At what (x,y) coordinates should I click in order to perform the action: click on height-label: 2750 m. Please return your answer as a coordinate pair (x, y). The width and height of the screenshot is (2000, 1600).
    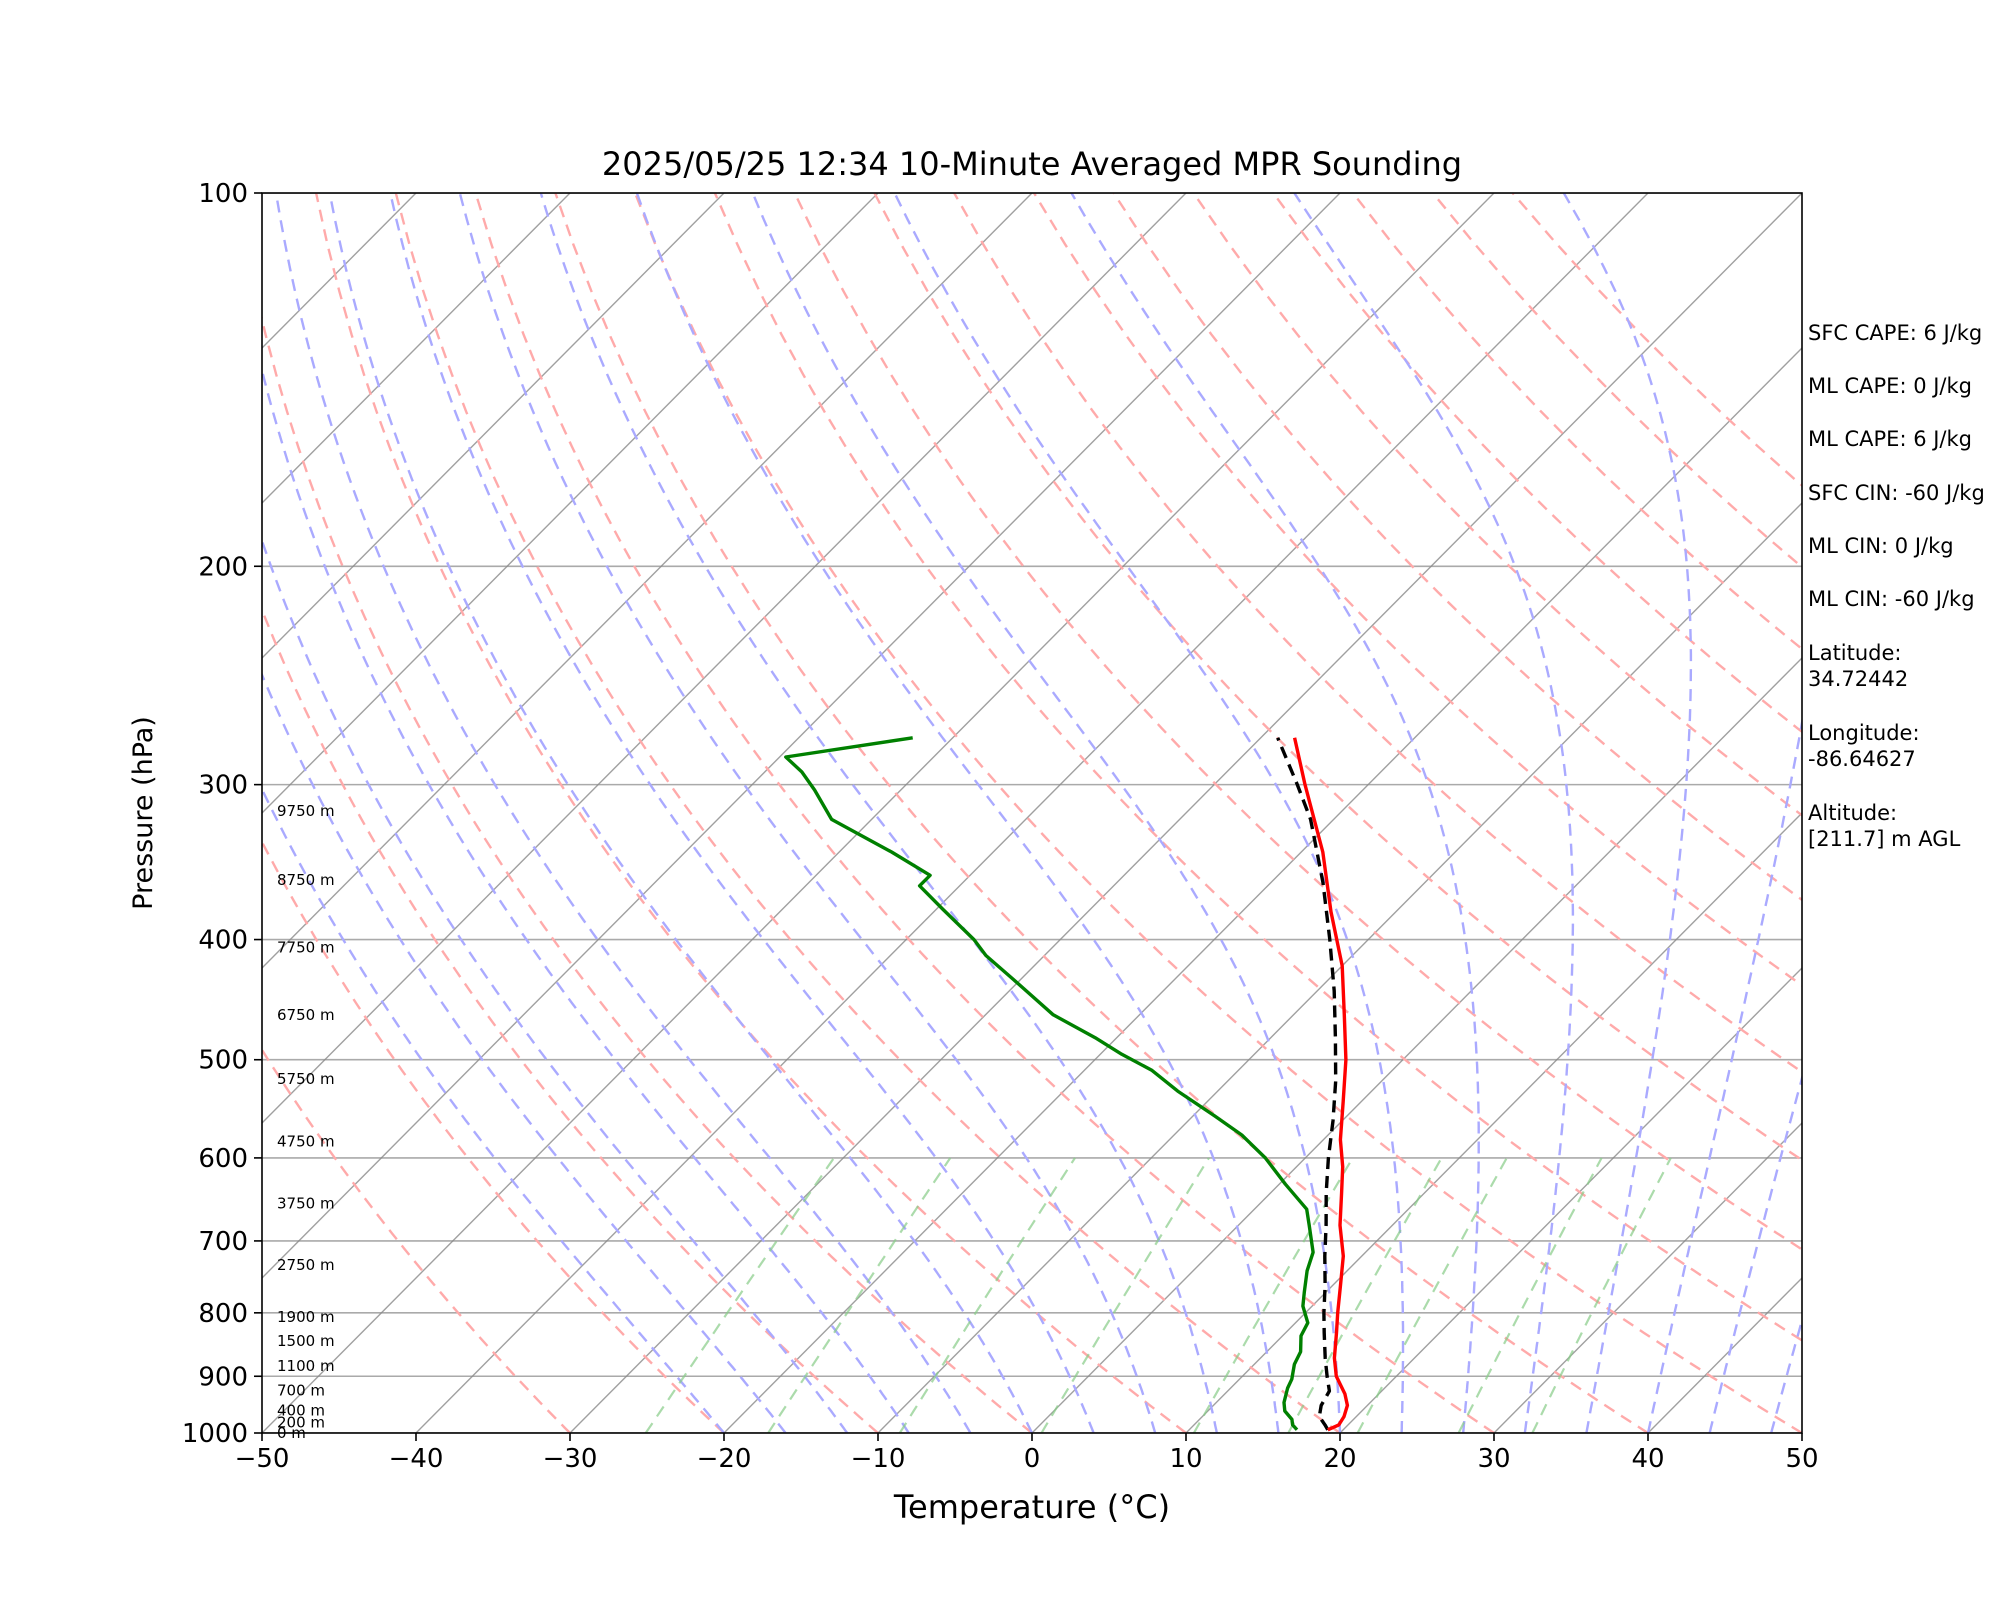
    Looking at the image, I should click on (306, 1265).